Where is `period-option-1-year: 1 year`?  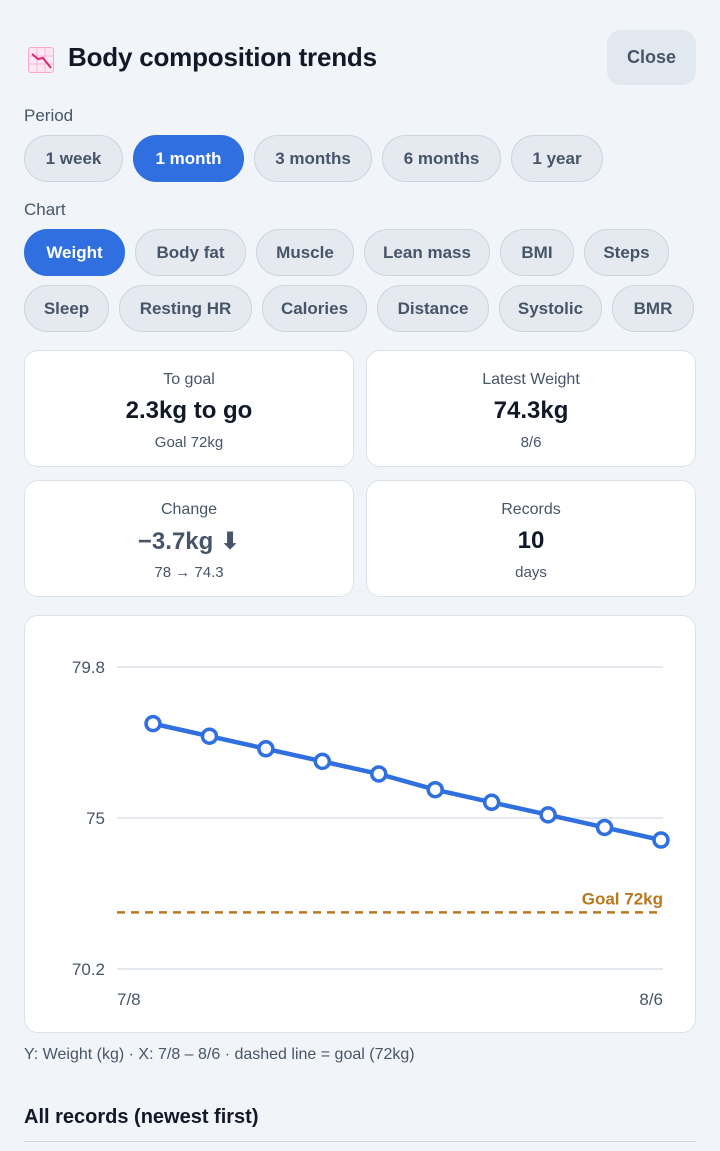 period-option-1-year: 1 year is located at coordinates (557, 158).